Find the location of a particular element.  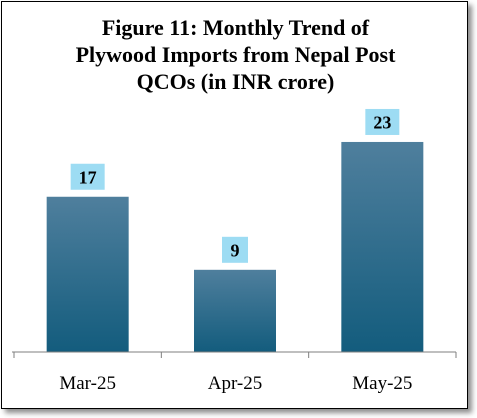

data-label-text: 9 is located at coordinates (235, 250).